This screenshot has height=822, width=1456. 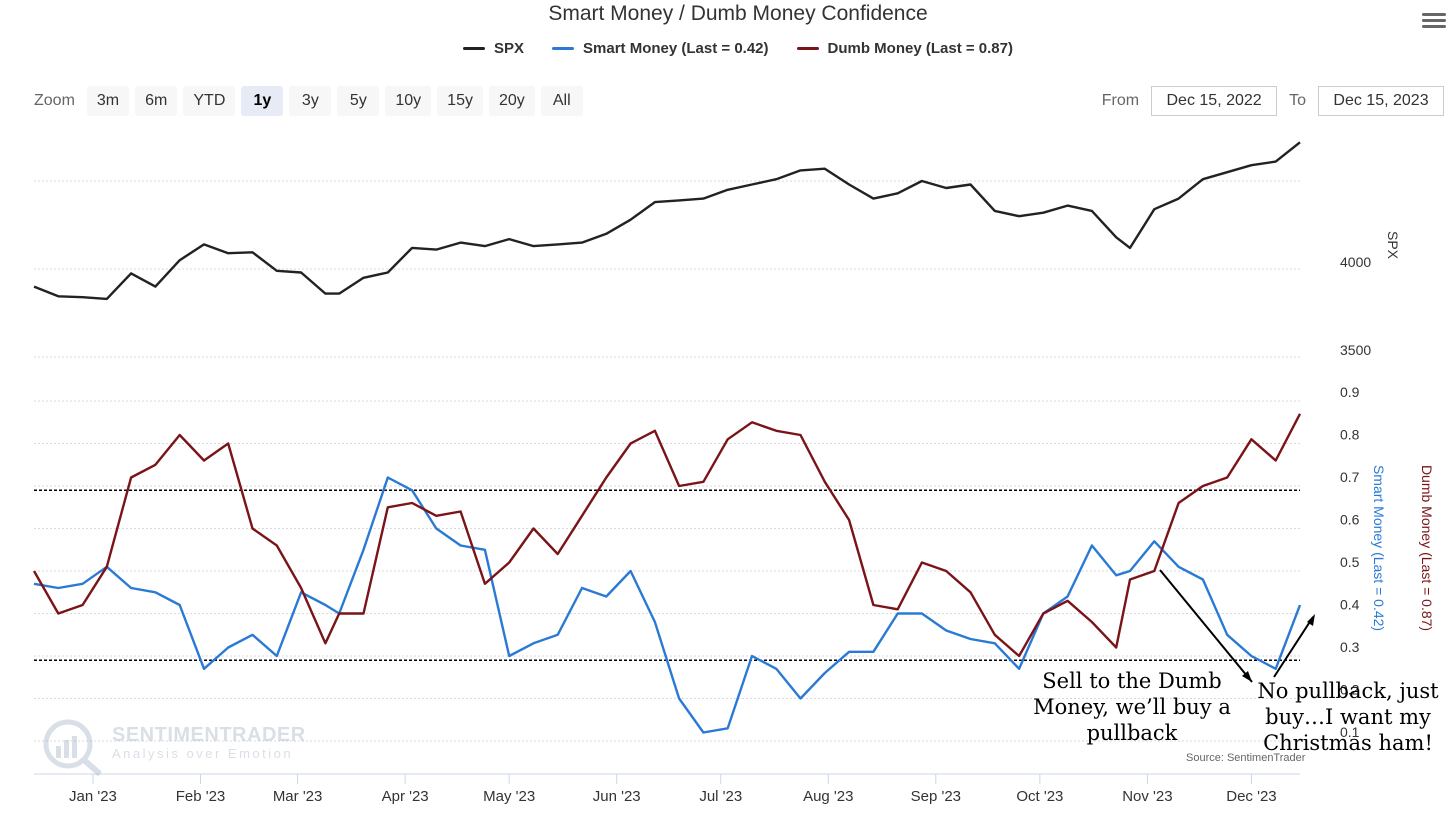 I want to click on to-label: To, so click(x=1297, y=100).